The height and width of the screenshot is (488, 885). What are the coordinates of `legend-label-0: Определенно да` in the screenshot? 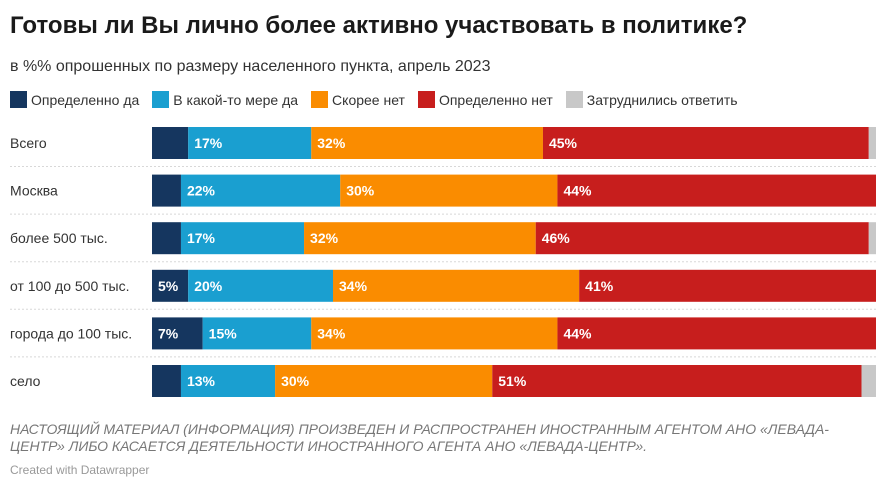 It's located at (85, 99).